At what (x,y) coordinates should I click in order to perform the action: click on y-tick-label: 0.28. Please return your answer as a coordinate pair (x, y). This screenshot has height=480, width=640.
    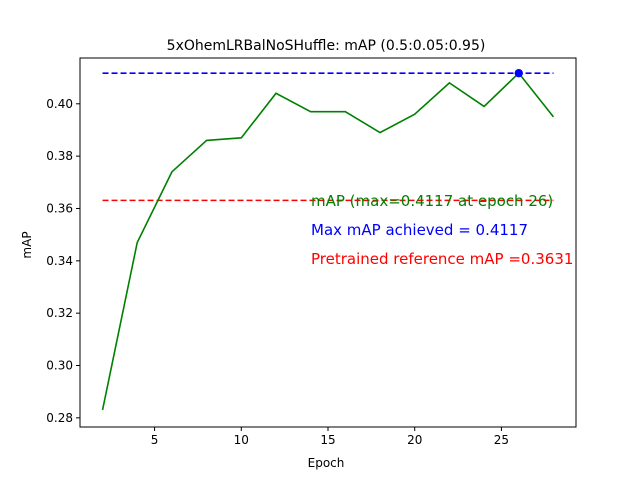
    Looking at the image, I should click on (59, 418).